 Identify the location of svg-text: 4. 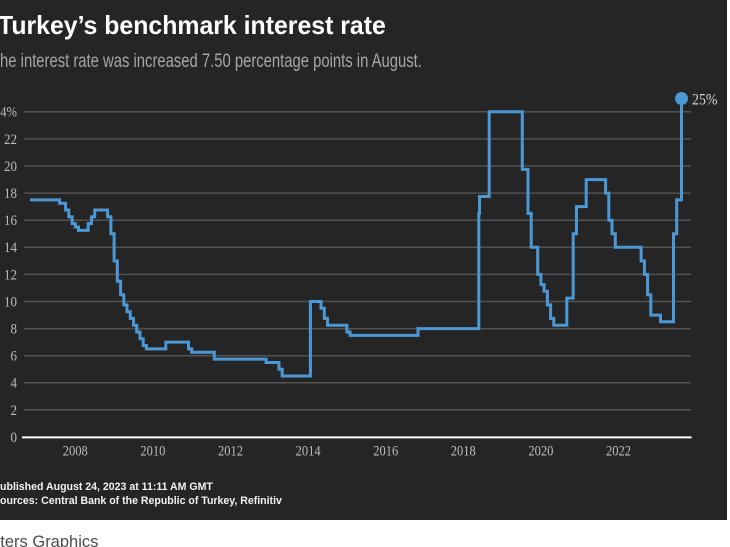
(14, 384).